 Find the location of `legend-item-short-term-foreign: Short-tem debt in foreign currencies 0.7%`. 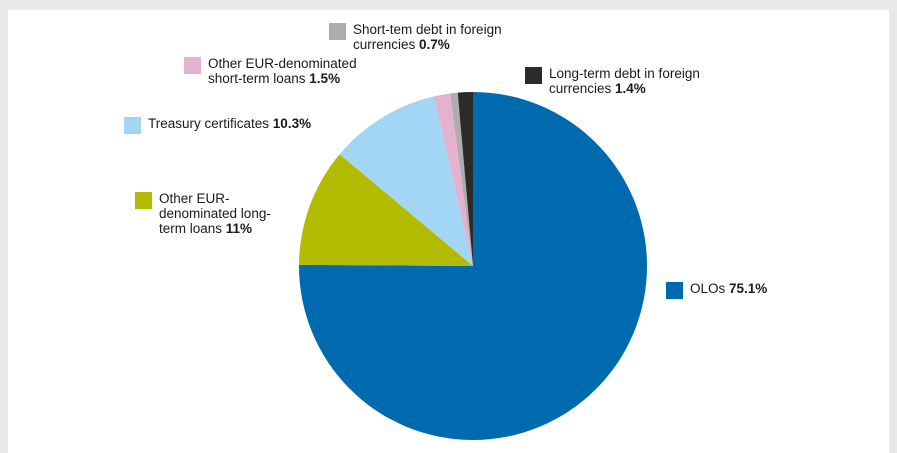

legend-item-short-term-foreign: Short-tem debt in foreign currencies 0.7% is located at coordinates (415, 37).